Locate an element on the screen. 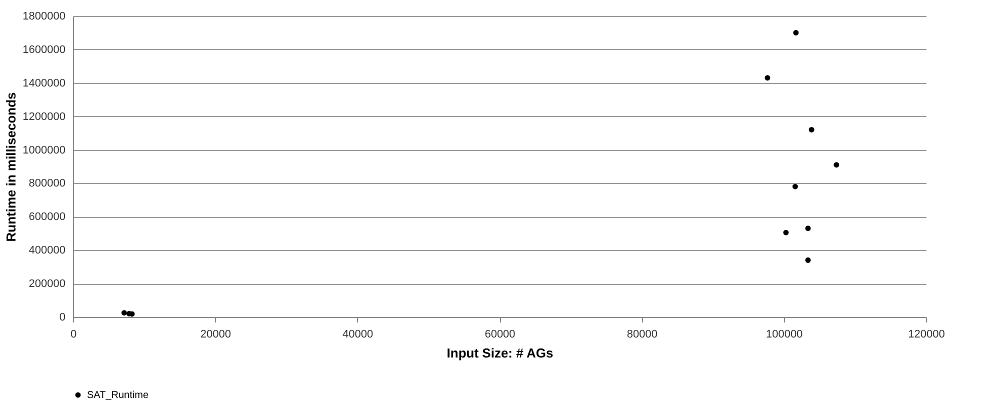  y-tick-label: 1800000 is located at coordinates (44, 16).